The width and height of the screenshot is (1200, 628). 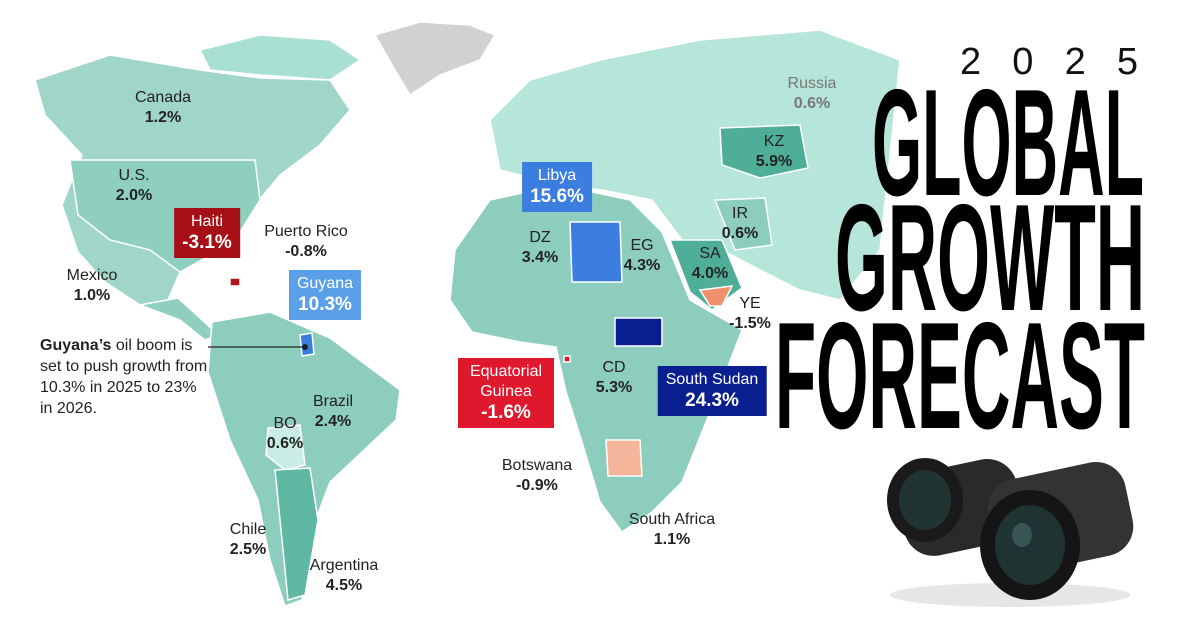 What do you see at coordinates (614, 378) in the screenshot?
I see `country-label: CD 5.3%` at bounding box center [614, 378].